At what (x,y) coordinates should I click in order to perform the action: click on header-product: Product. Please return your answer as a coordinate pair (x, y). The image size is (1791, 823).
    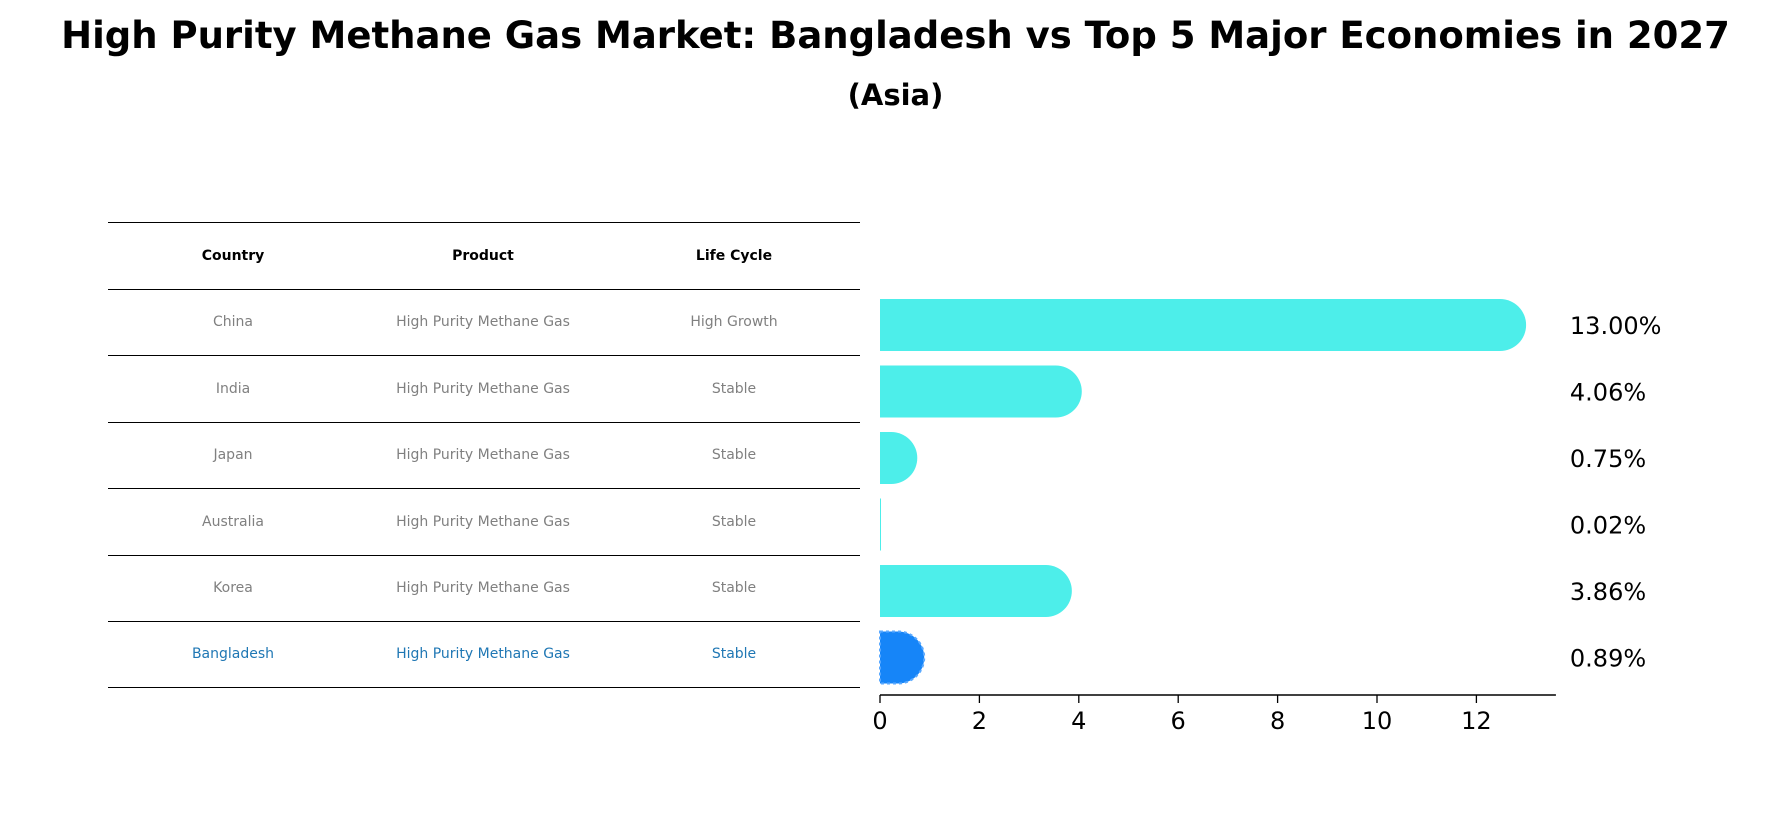
    Looking at the image, I should click on (483, 255).